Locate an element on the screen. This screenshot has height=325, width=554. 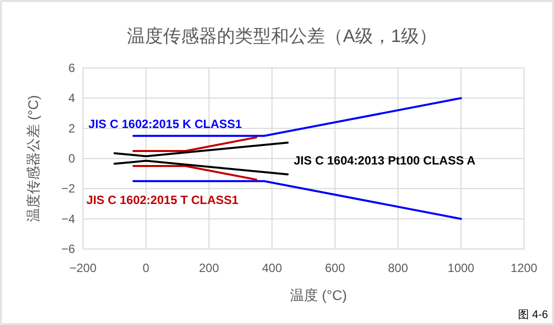
x-tick-label: 200 is located at coordinates (209, 268).